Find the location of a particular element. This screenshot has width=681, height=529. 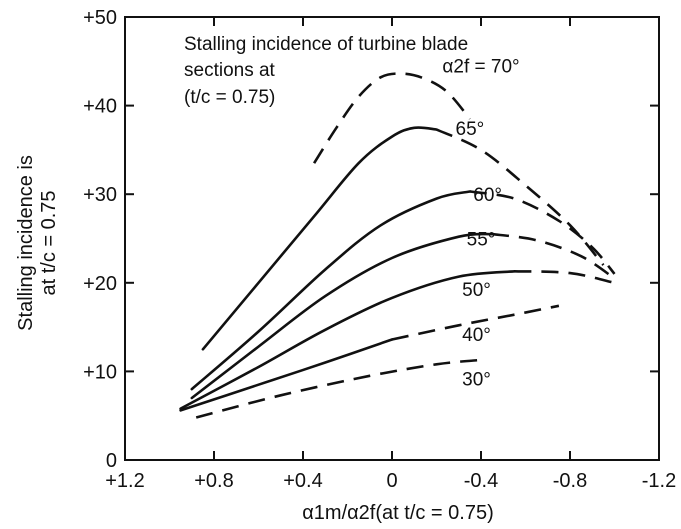

series-1-dashed-line is located at coordinates (520, 197).